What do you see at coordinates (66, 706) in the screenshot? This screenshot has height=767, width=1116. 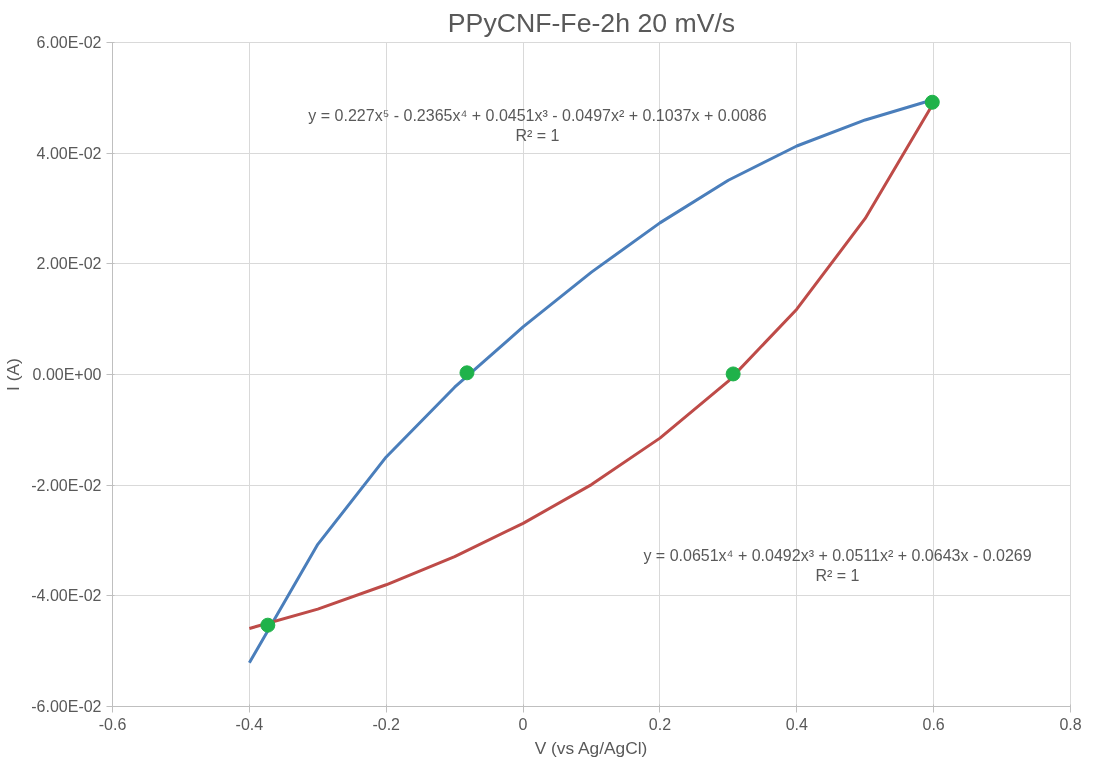 I see `y-tick-label: -6.00E-02` at bounding box center [66, 706].